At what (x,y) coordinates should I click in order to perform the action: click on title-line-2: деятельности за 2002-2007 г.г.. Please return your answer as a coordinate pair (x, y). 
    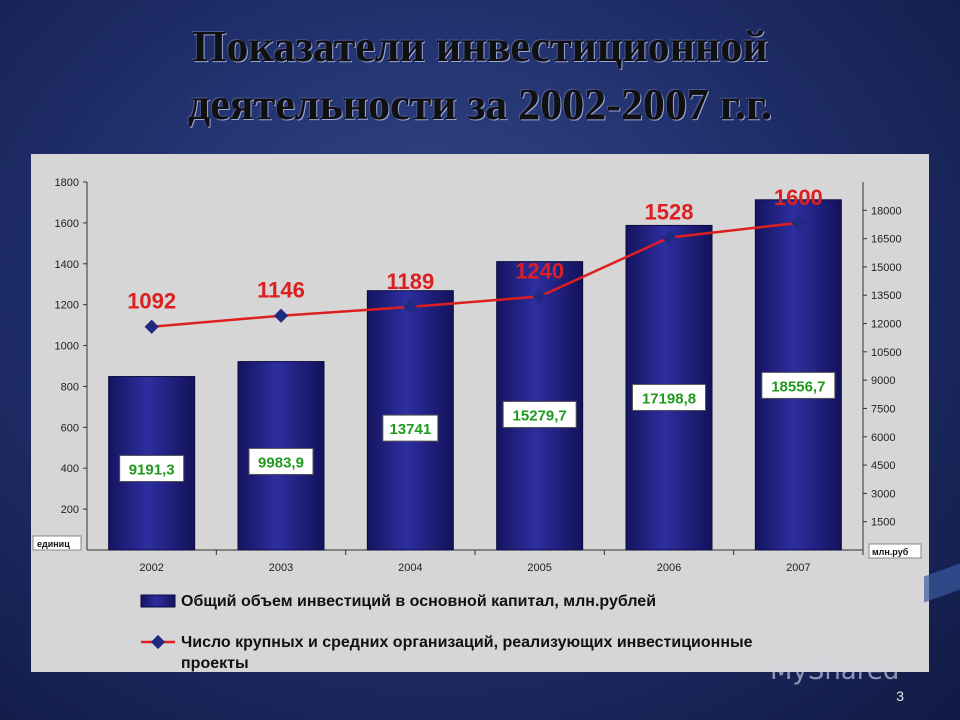
    Looking at the image, I should click on (480, 104).